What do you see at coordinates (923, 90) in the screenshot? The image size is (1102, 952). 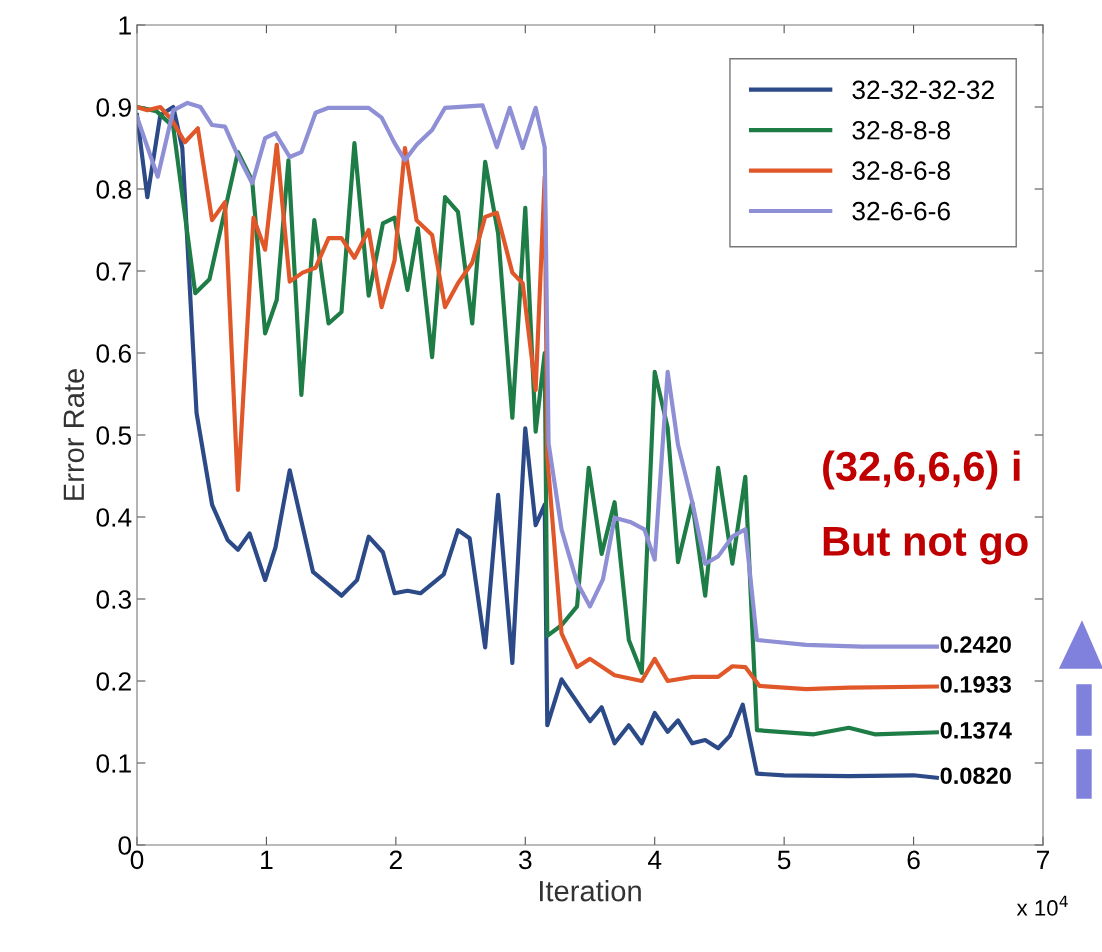 I see `legend-label: 32-32-32-32` at bounding box center [923, 90].